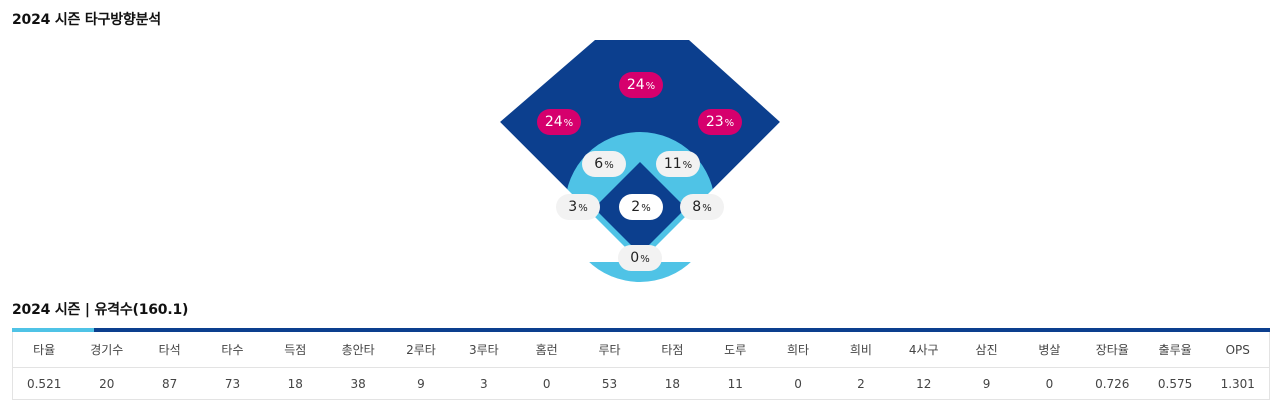 The height and width of the screenshot is (405, 1280). Describe the element at coordinates (100, 310) in the screenshot. I see `season-stats-title: 2024 시즌 | 유격수(160.1)` at that location.